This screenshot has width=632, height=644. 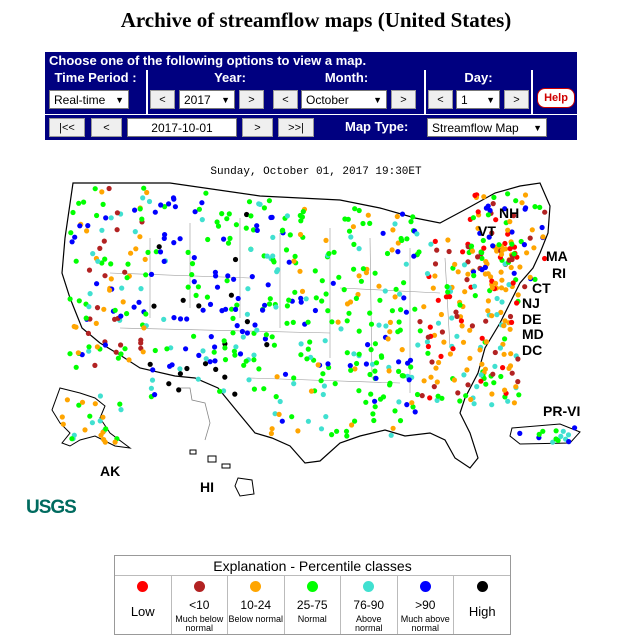 I want to click on date-field: 2017-10-01, so click(x=182, y=127).